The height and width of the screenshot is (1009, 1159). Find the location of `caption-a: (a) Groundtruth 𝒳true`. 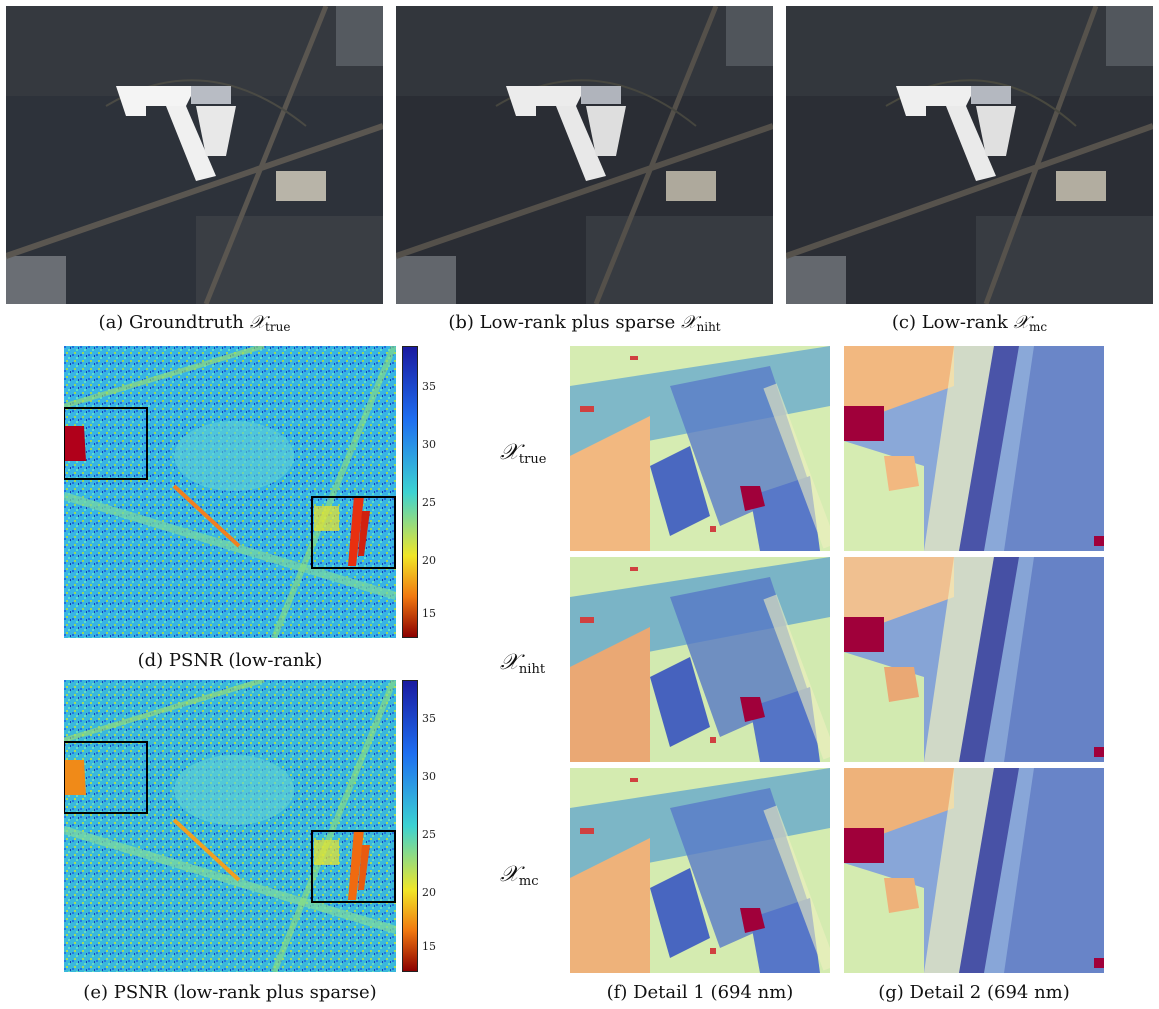

caption-a: (a) Groundtruth 𝒳true is located at coordinates (194, 323).